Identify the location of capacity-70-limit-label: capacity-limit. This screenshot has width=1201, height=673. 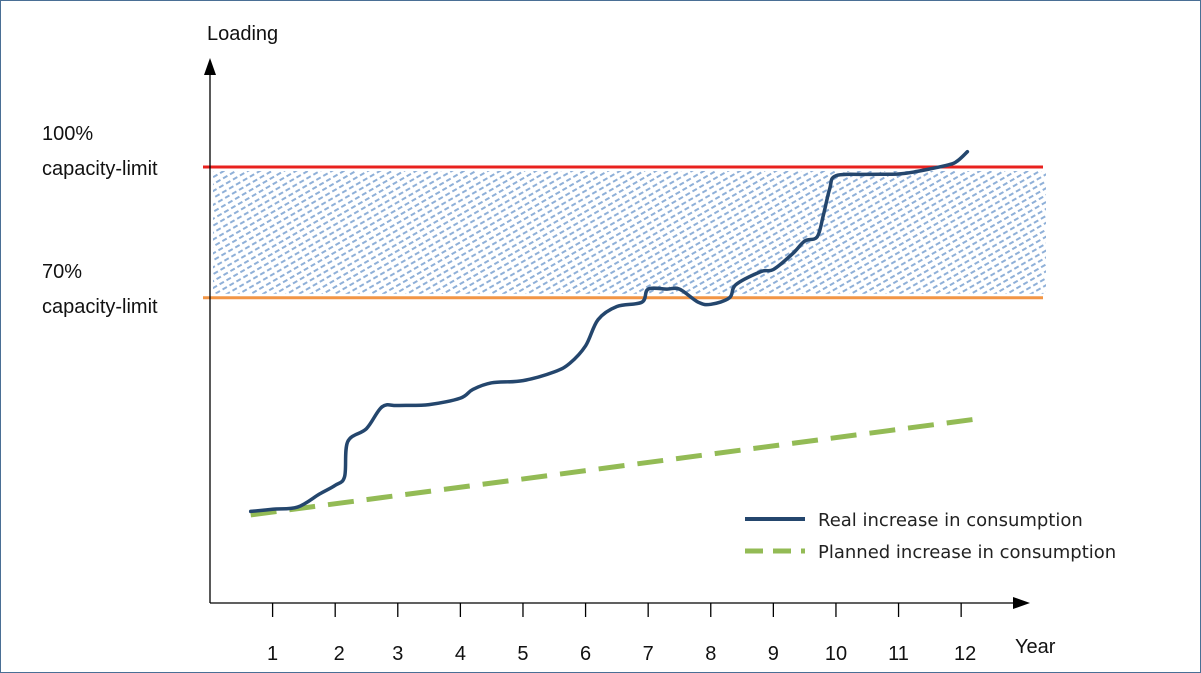
(100, 307).